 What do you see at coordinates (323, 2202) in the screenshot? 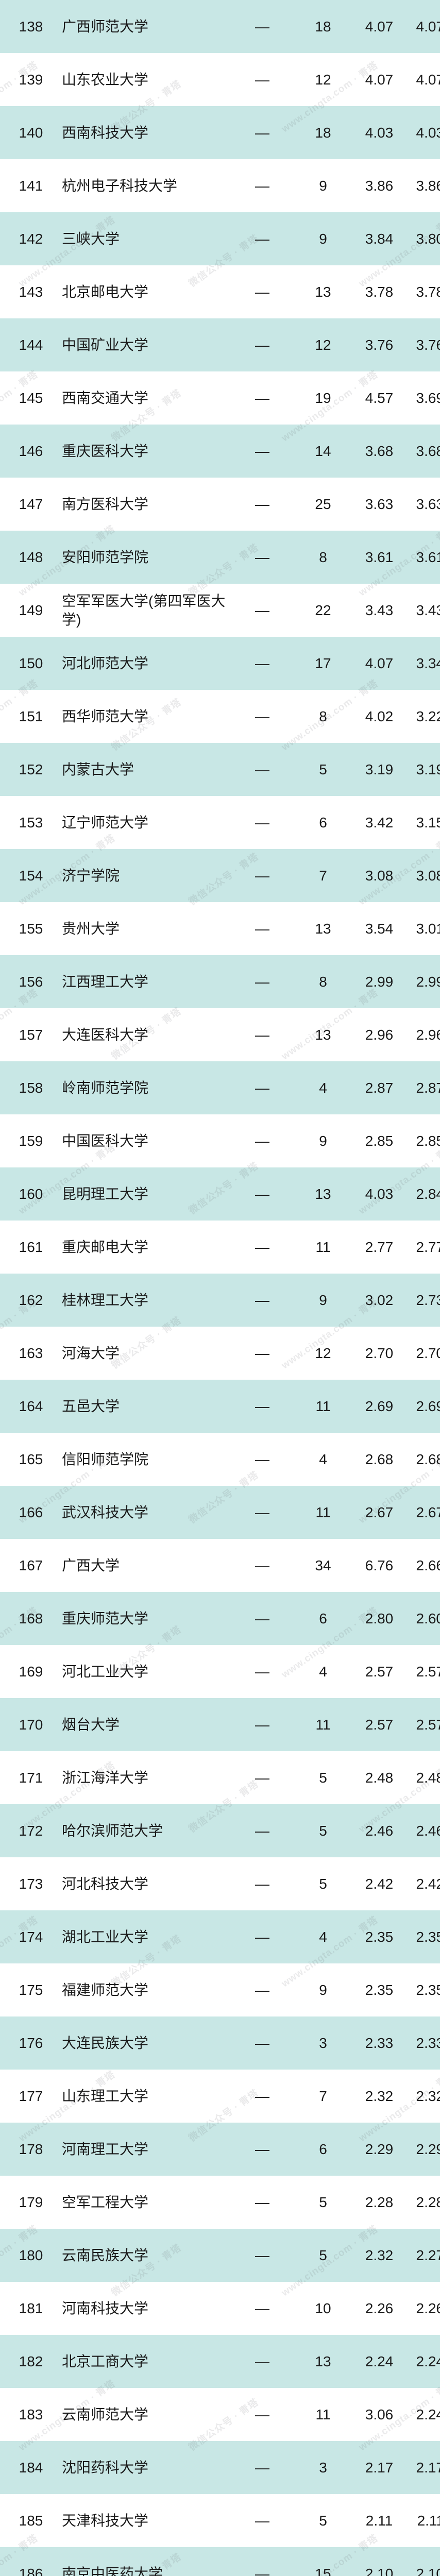
I see `cell-count: 5` at bounding box center [323, 2202].